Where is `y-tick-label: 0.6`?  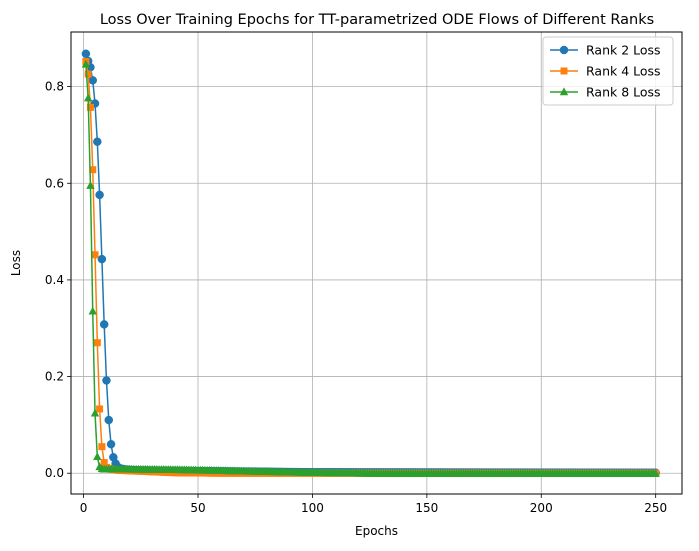
y-tick-label: 0.6 is located at coordinates (54, 183).